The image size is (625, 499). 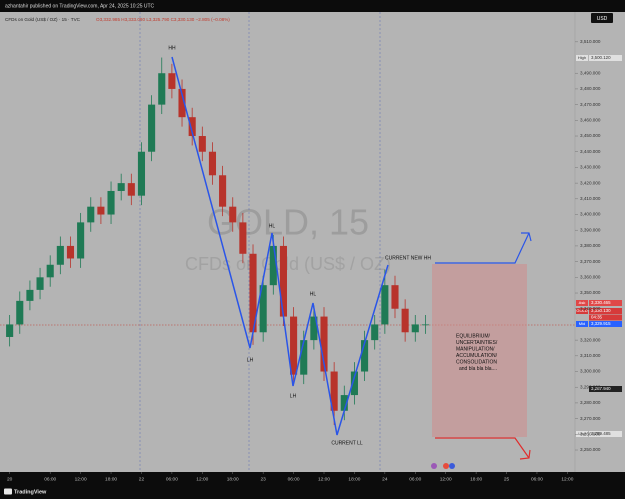 I want to click on y-tick-label: 3,400.000, so click(x=590, y=214).